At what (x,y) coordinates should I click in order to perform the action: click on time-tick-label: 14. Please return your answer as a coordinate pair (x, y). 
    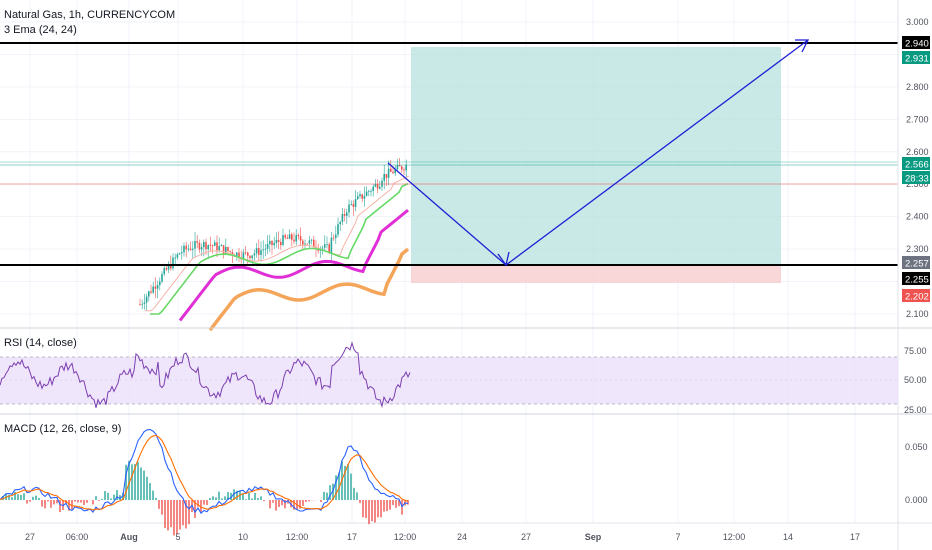
    Looking at the image, I should click on (788, 537).